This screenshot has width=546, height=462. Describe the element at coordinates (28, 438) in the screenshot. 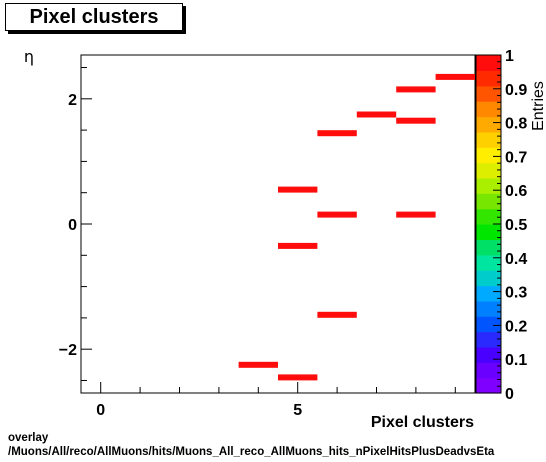

I see `footer-line-1: overlay` at that location.